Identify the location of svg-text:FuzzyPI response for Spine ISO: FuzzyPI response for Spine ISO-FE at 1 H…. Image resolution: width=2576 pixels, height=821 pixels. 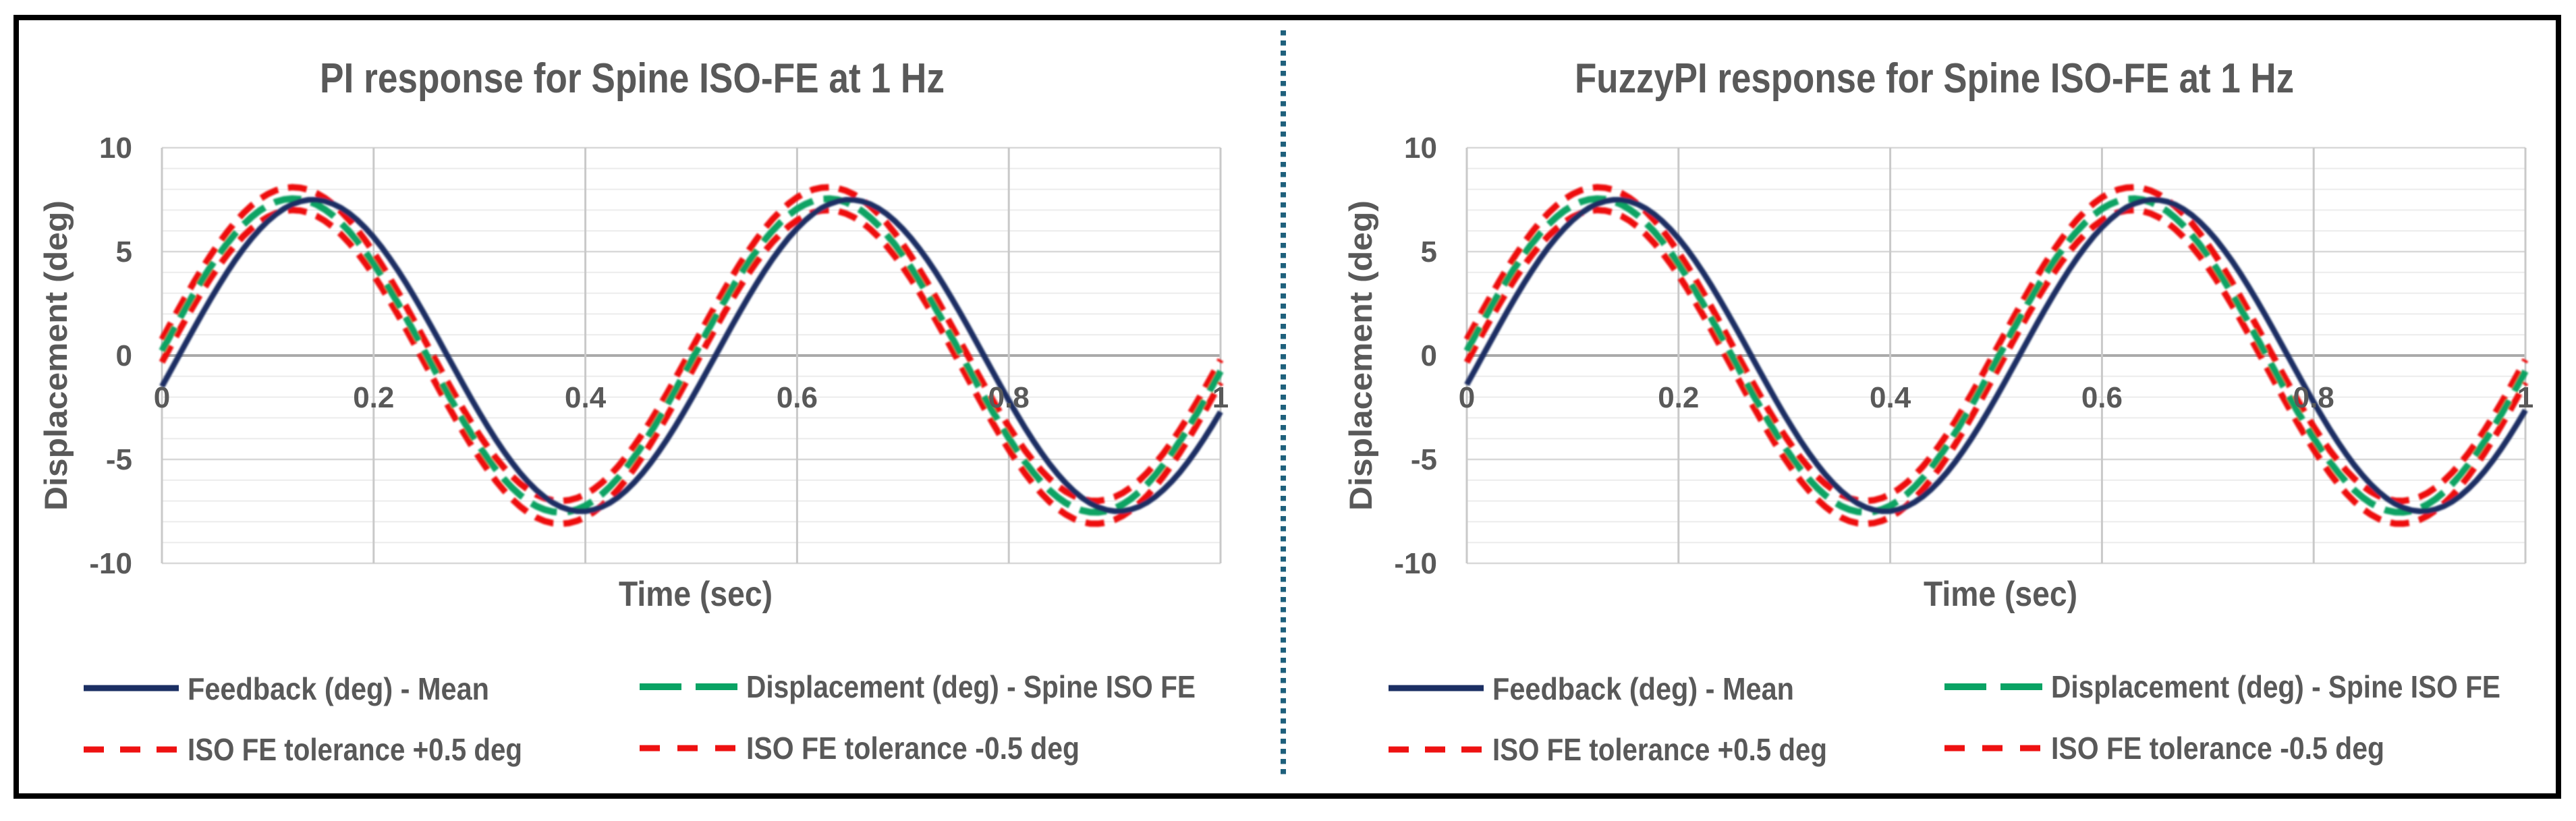
(1934, 78).